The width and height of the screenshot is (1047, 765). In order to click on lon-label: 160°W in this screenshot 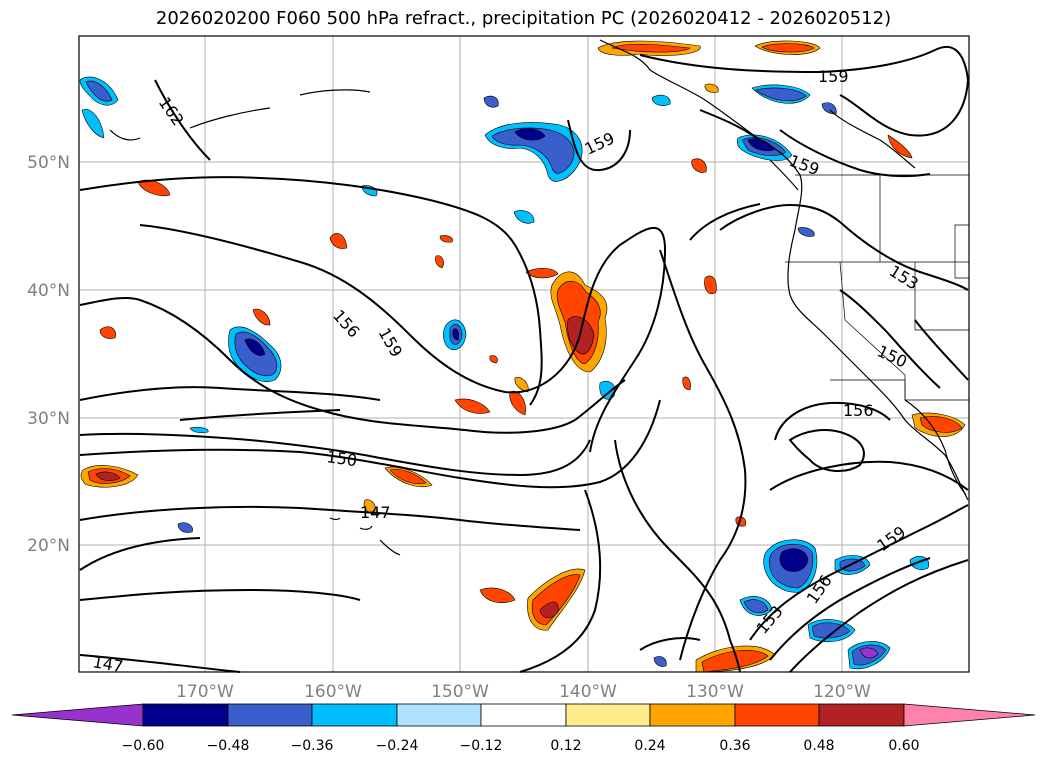, I will do `click(333, 692)`.